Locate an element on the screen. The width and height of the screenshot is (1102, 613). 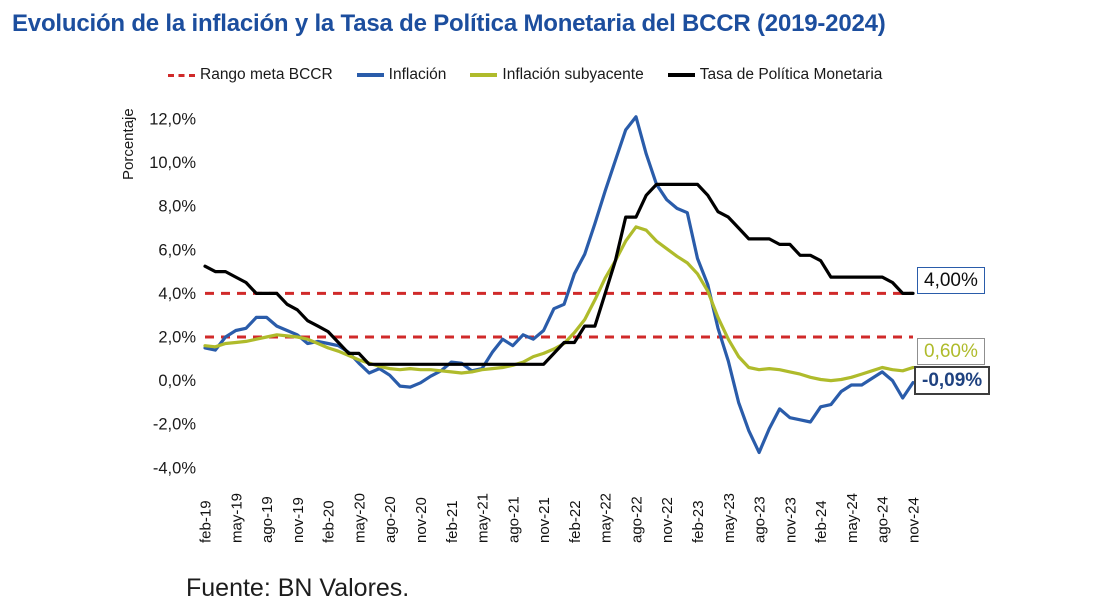
y-tick-label: 6,0% is located at coordinates (177, 250).